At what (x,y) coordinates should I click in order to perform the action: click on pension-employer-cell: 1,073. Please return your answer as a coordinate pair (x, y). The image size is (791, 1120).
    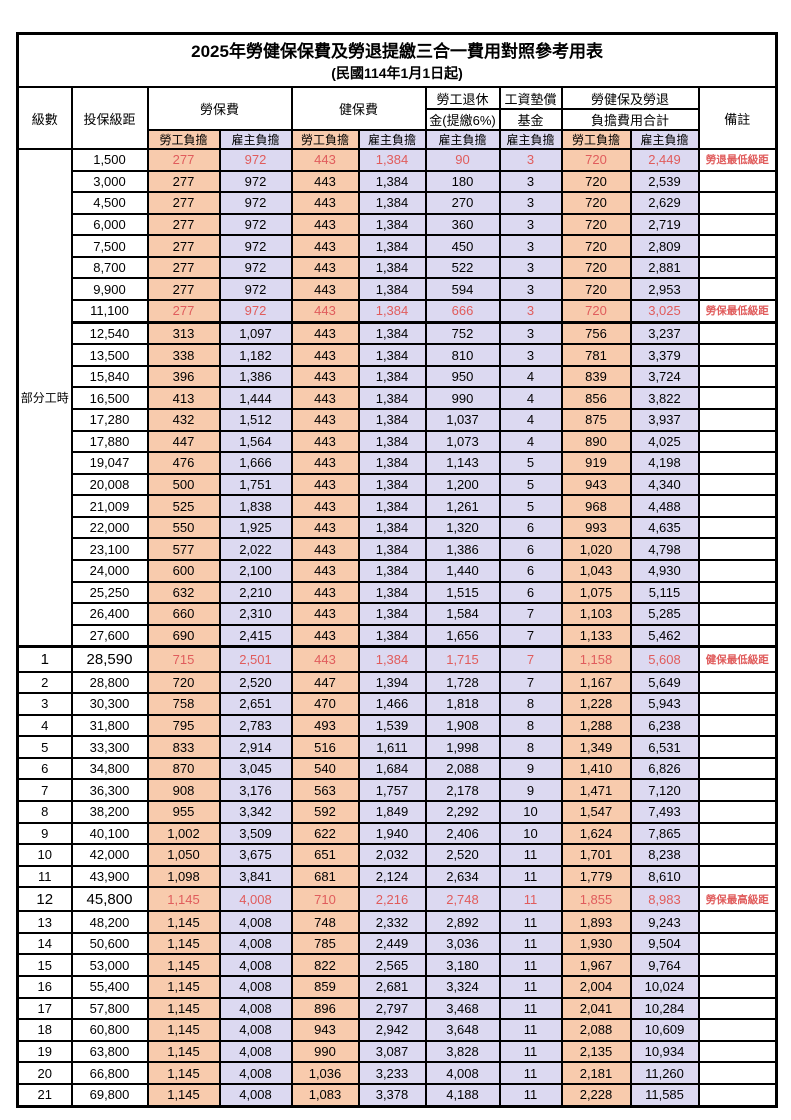
    Looking at the image, I should click on (462, 441).